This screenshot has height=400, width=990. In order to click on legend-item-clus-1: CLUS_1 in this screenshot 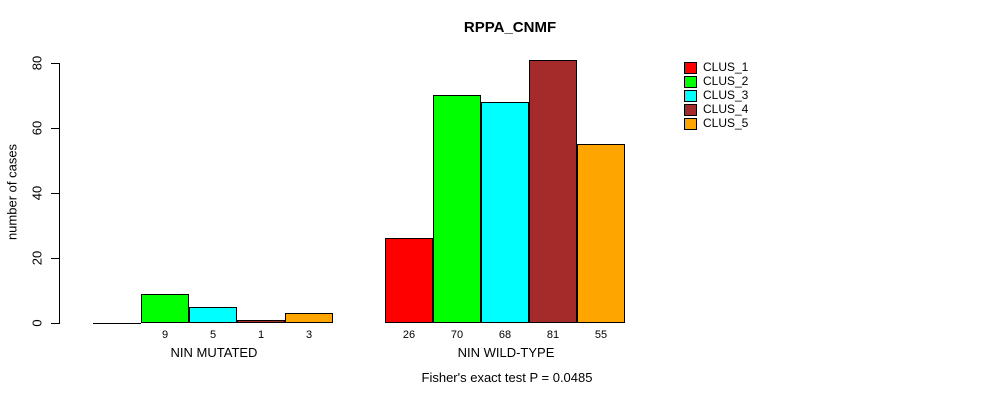, I will do `click(716, 67)`.